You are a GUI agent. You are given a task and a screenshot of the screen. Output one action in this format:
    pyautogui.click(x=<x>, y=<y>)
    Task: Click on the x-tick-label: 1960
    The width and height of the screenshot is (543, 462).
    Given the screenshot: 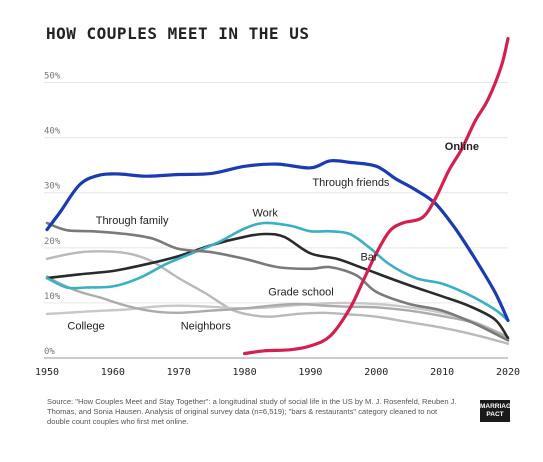 What is the action you would take?
    pyautogui.click(x=113, y=372)
    